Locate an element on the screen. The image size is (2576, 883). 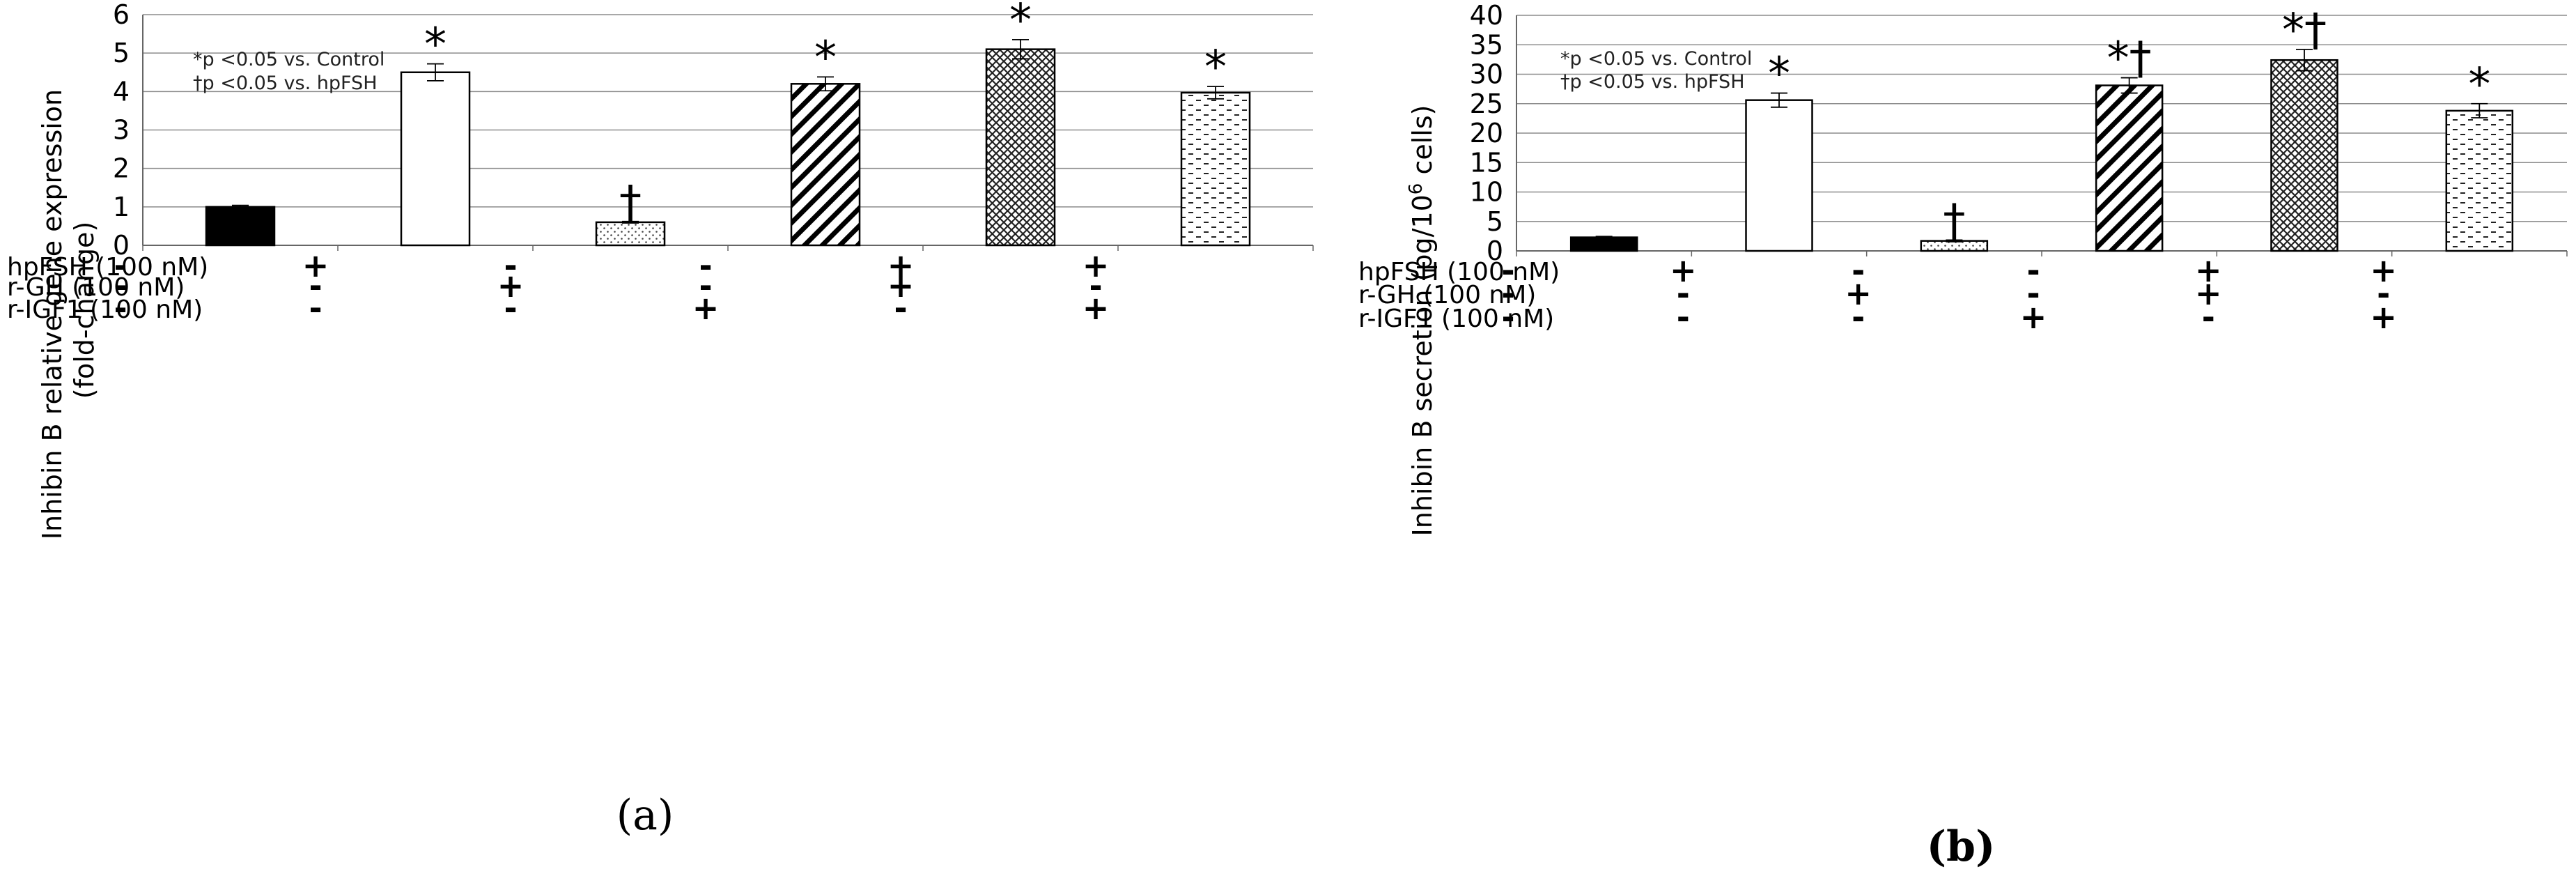
y-axis-title-line1: Inhibin B relative gene expression is located at coordinates (52, 314).